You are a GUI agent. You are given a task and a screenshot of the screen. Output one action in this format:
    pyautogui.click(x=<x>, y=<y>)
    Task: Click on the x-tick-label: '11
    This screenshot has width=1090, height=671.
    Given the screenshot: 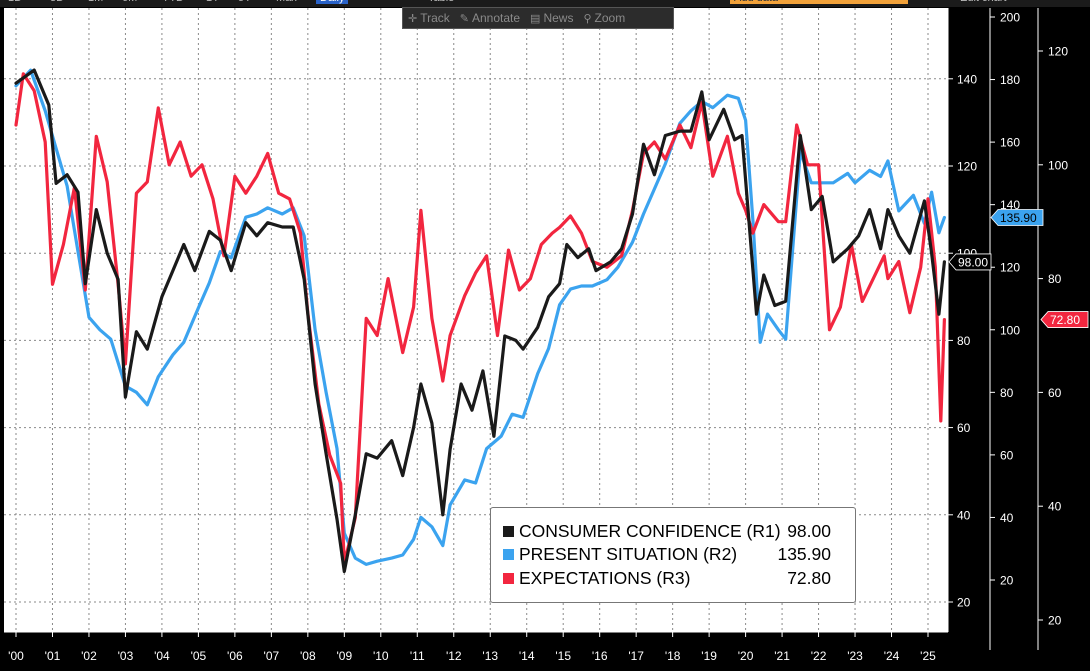 What is the action you would take?
    pyautogui.click(x=417, y=656)
    